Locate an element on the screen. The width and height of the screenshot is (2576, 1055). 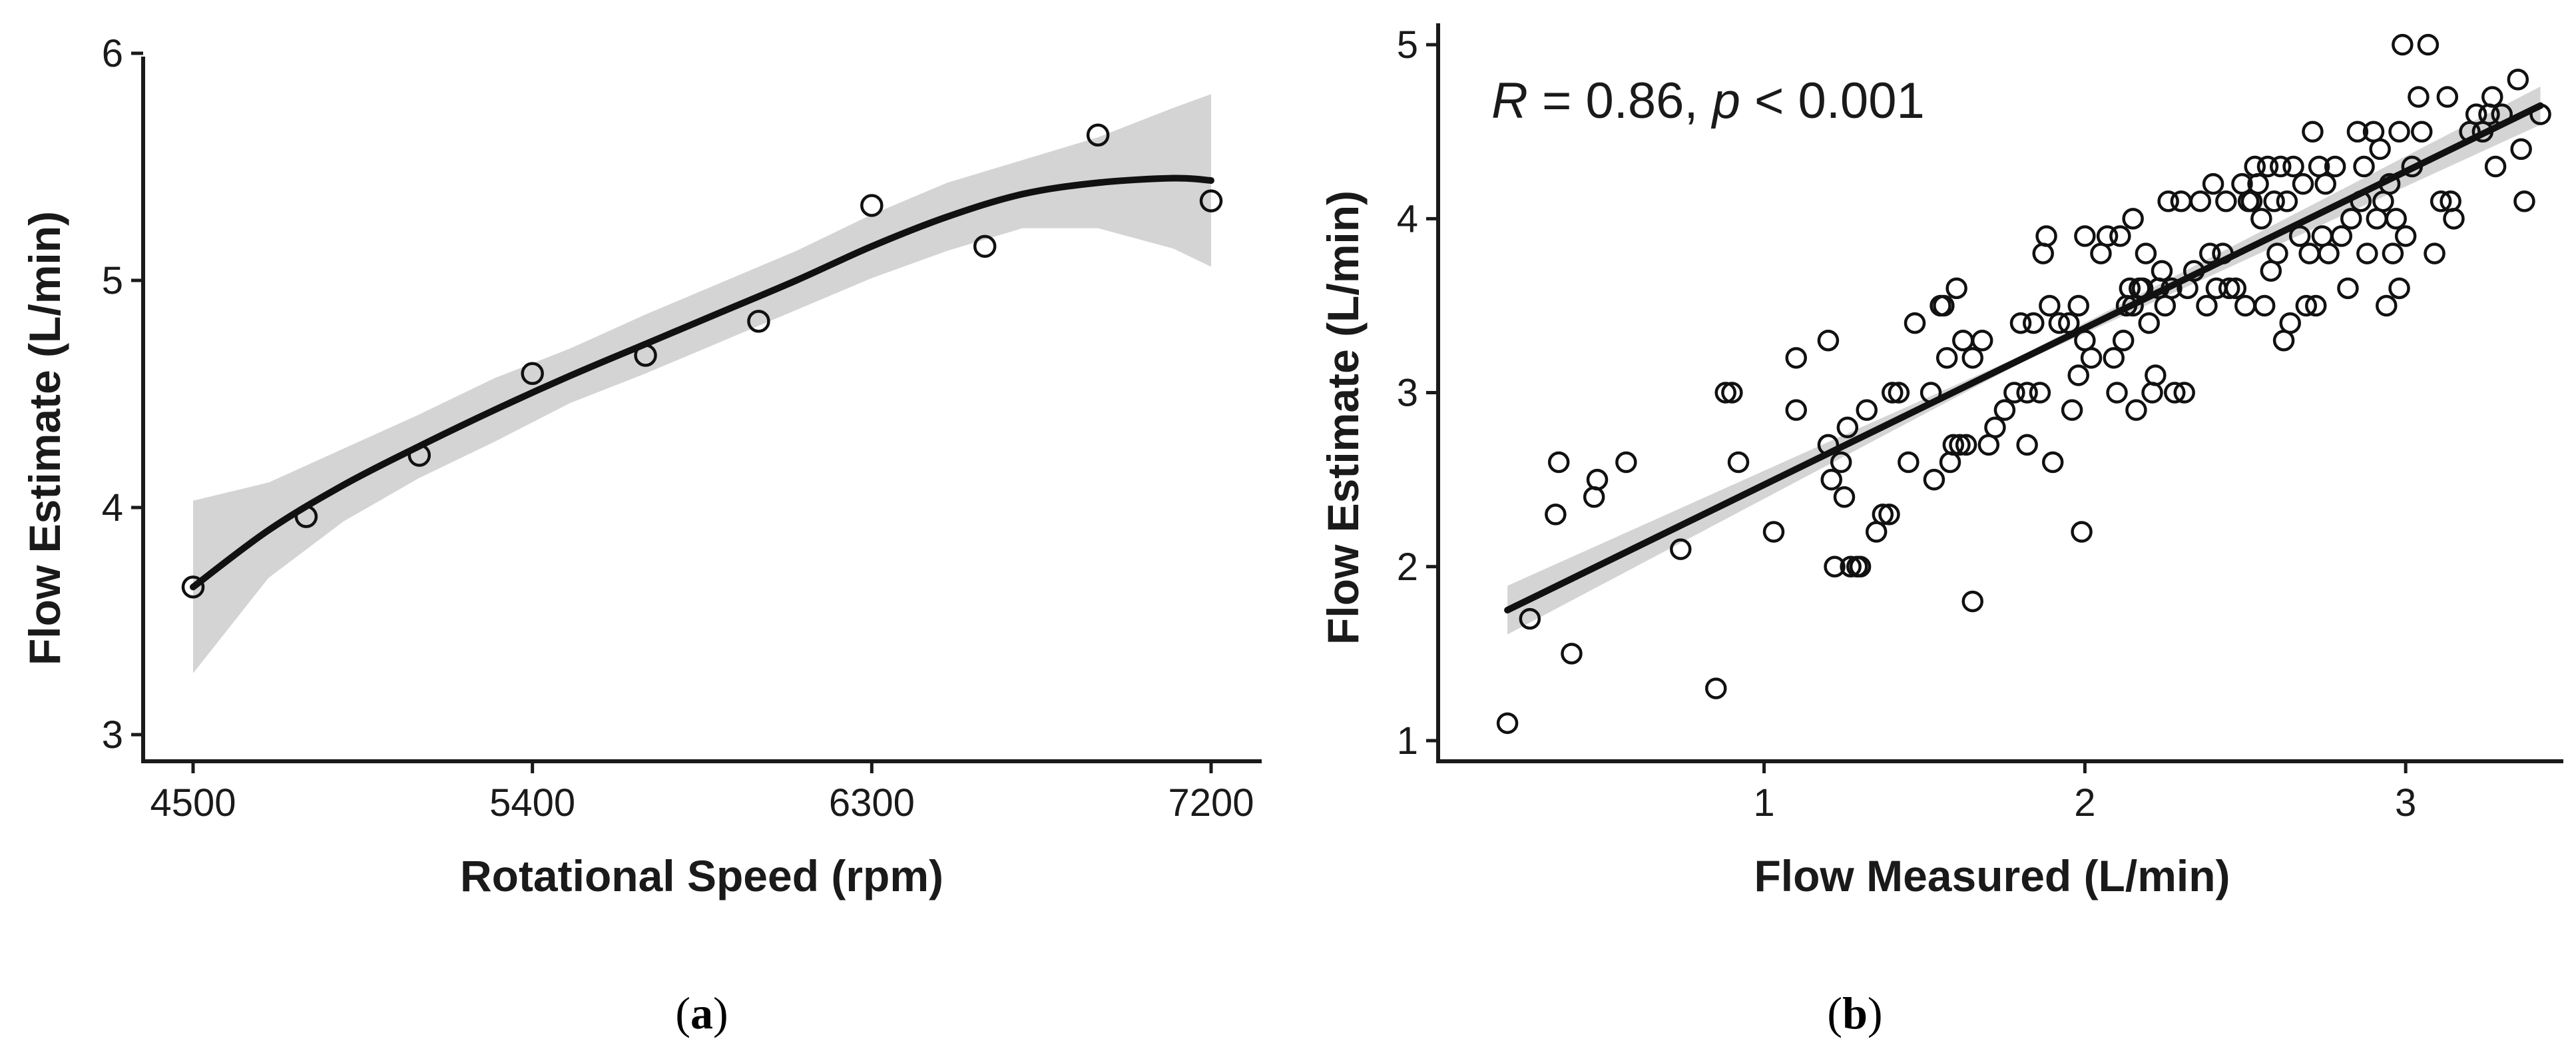
panel-b-caption: (b) is located at coordinates (1855, 1013).